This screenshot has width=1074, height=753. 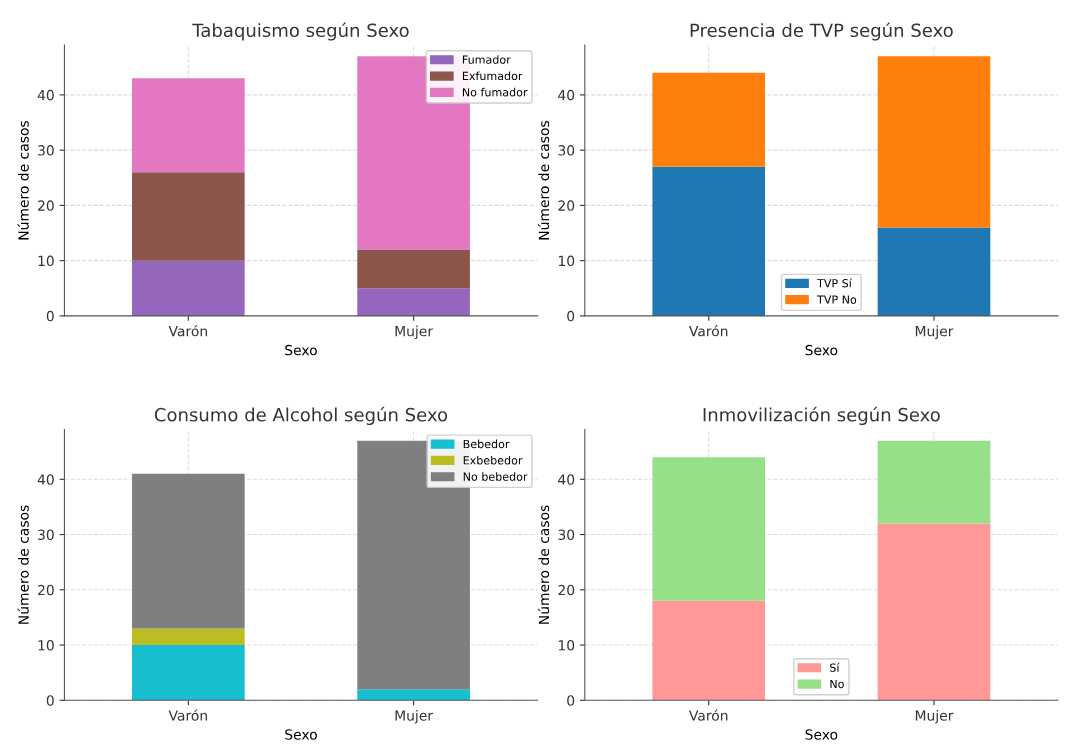 I want to click on legend-label: Fumador, so click(x=486, y=59).